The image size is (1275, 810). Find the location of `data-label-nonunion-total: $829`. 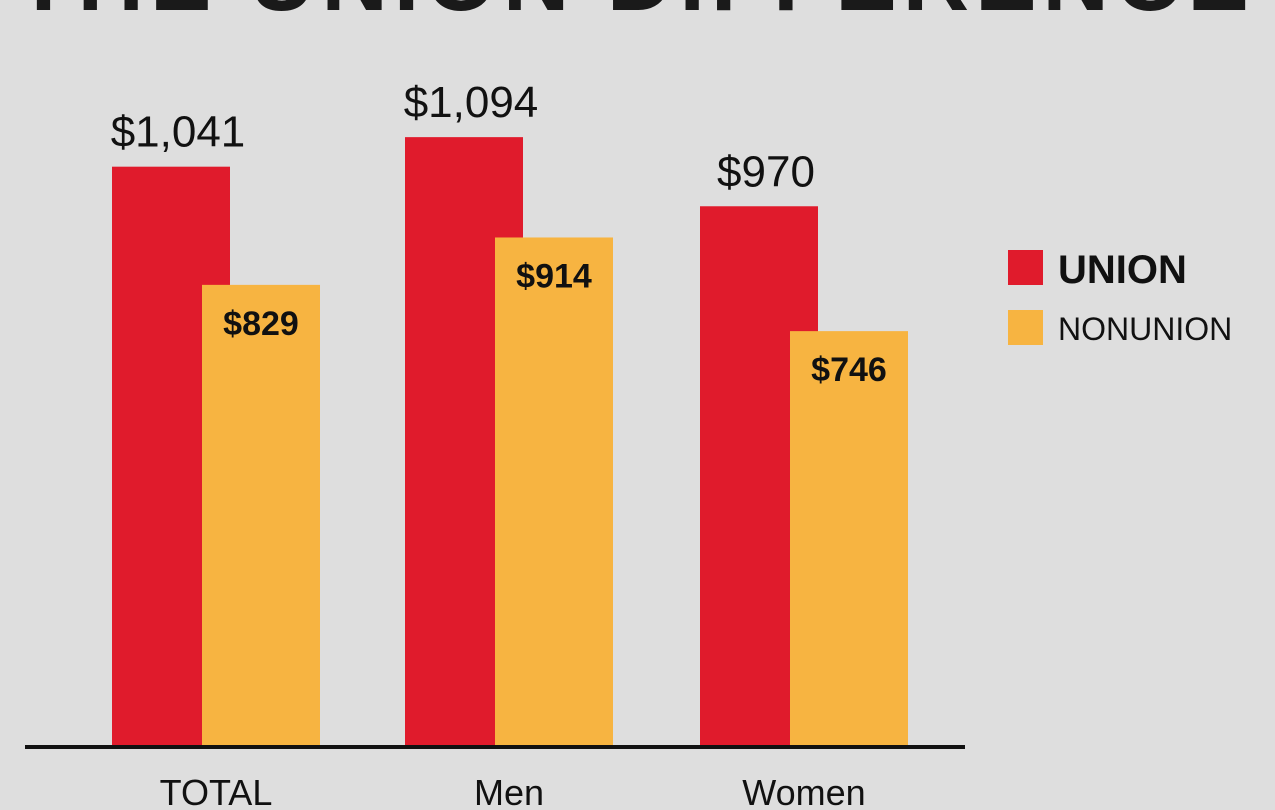

data-label-nonunion-total: $829 is located at coordinates (261, 324).